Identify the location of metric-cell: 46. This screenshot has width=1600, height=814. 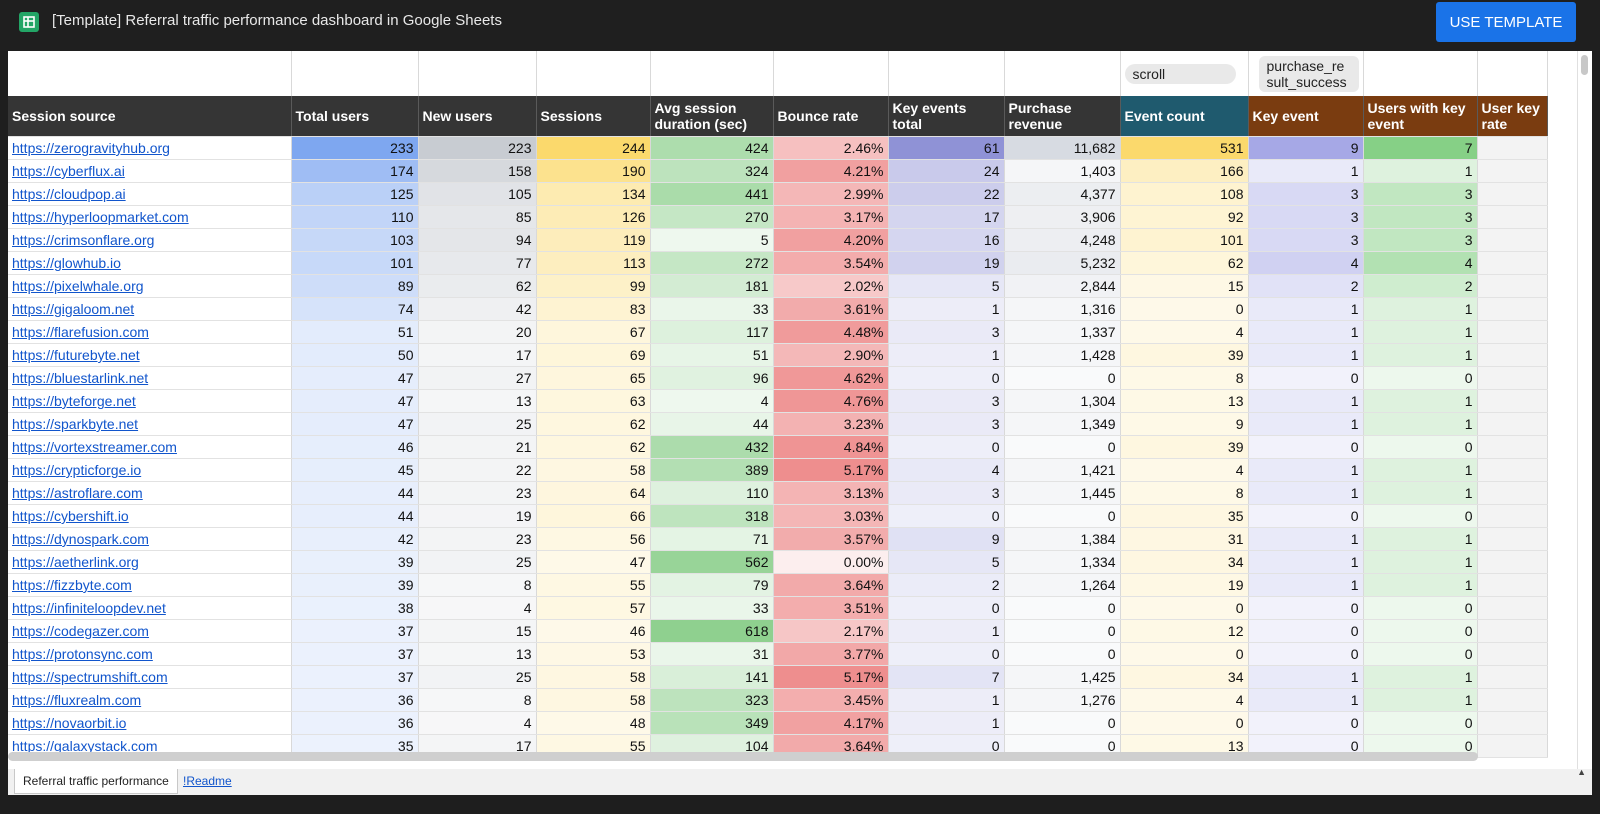
(355, 447).